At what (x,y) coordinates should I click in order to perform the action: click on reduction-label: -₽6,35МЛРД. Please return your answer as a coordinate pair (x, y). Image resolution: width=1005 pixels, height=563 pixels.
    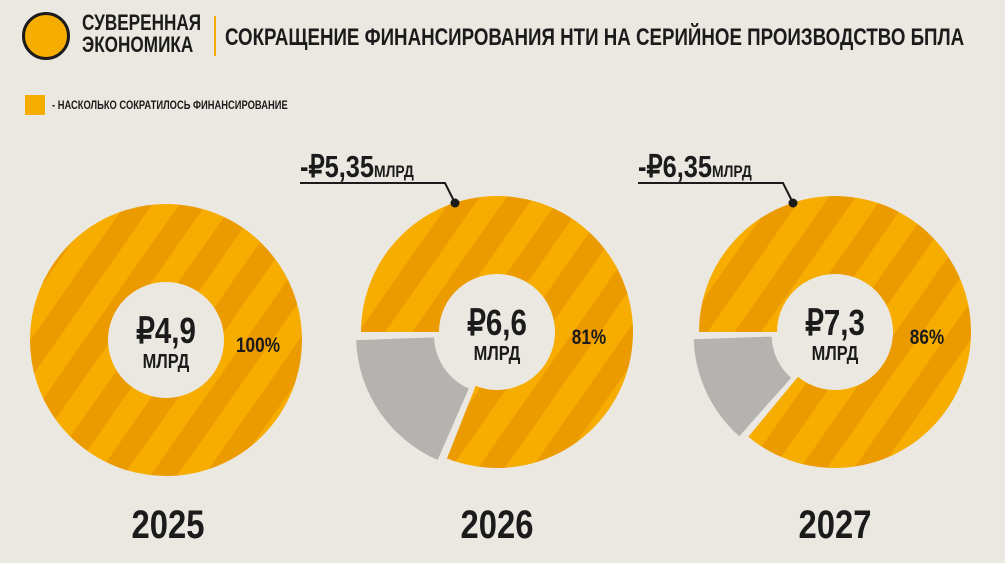
    Looking at the image, I should click on (695, 167).